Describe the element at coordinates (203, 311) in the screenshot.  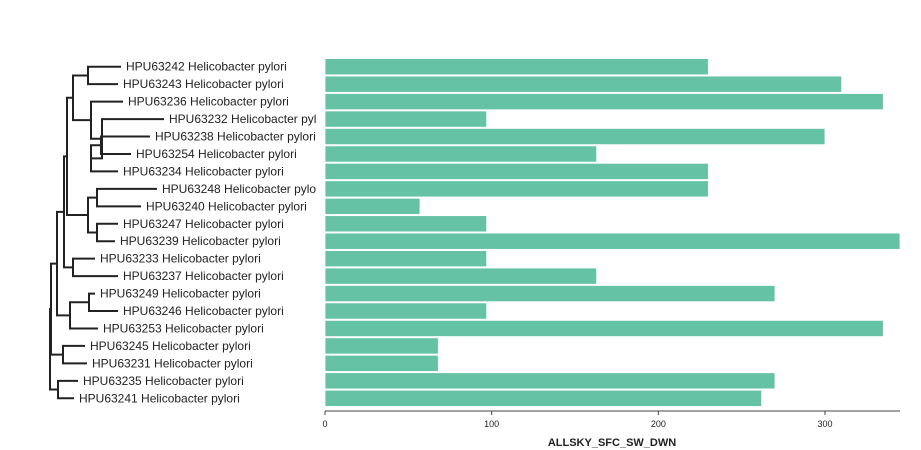
I see `leaf-label-14: HPU63246 Helicobacter pylori` at that location.